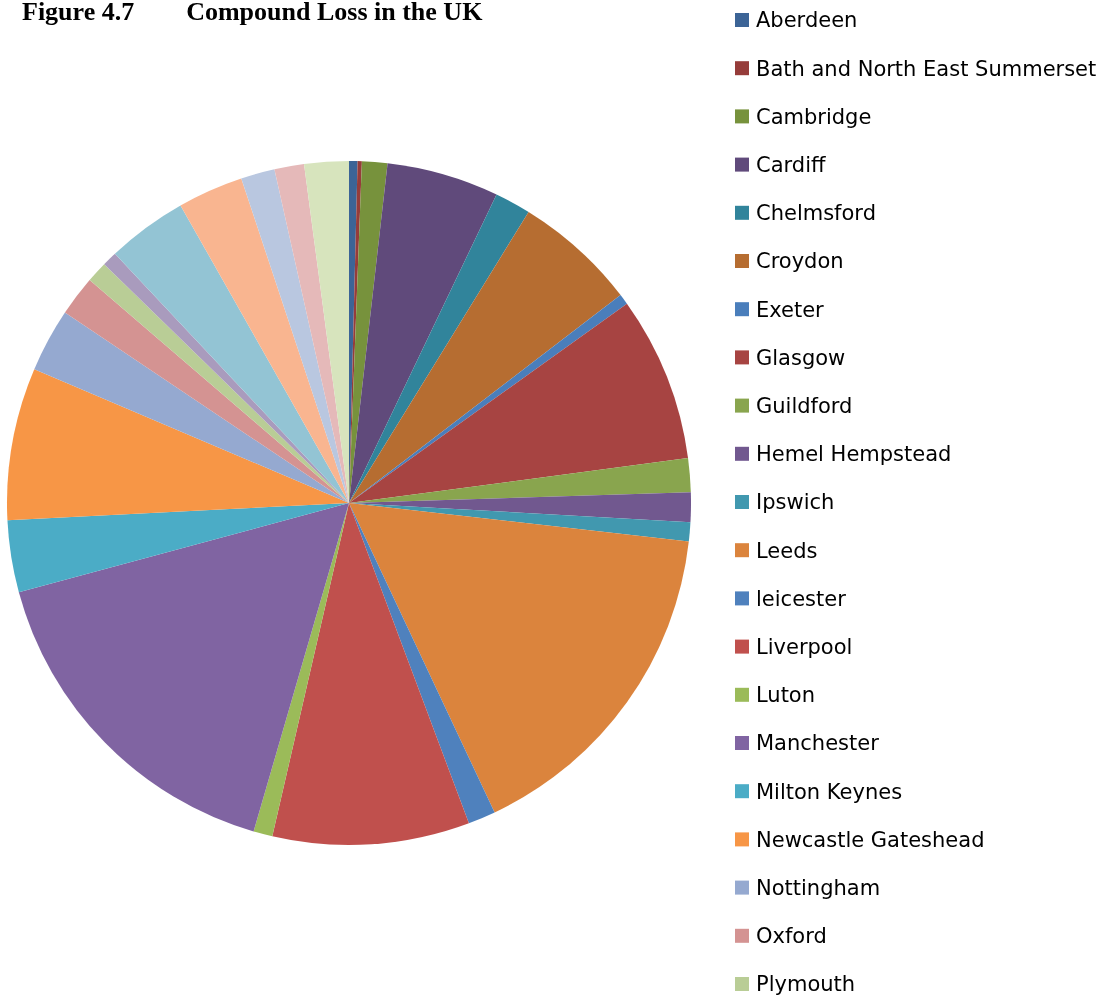  What do you see at coordinates (870, 839) in the screenshot?
I see `legend-label: Newcastle Gateshead` at bounding box center [870, 839].